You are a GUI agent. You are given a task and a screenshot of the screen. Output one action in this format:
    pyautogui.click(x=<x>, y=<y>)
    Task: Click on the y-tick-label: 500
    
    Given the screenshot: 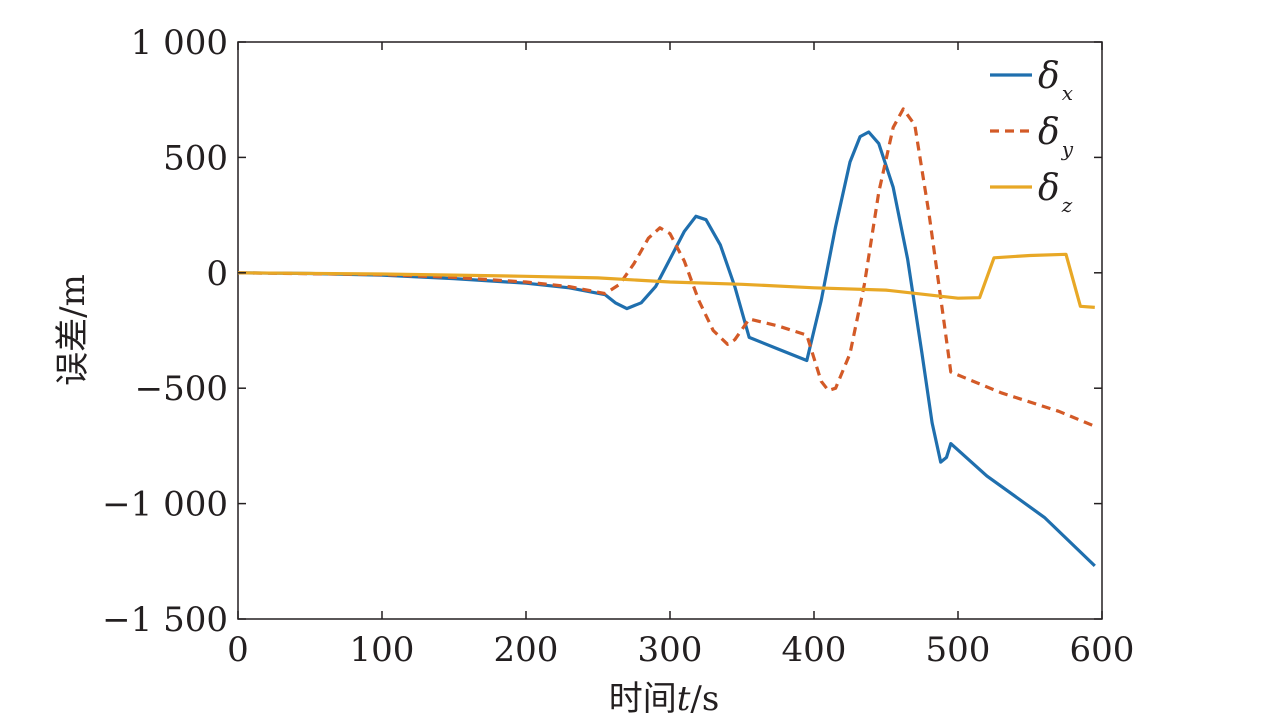 What is the action you would take?
    pyautogui.click(x=195, y=158)
    